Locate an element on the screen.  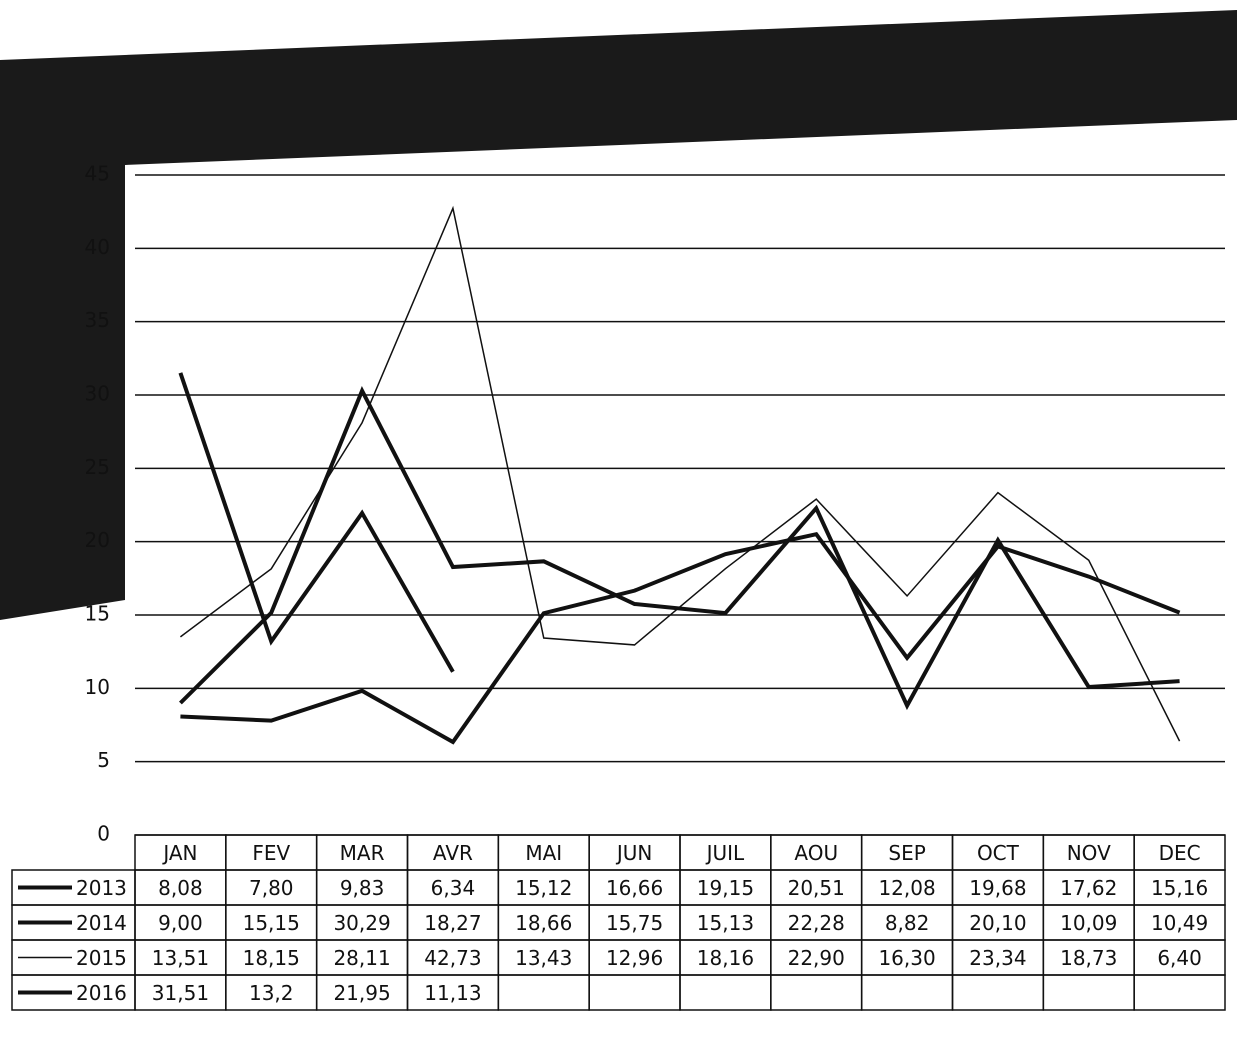
table-value: 6,40 is located at coordinates (1179, 958).